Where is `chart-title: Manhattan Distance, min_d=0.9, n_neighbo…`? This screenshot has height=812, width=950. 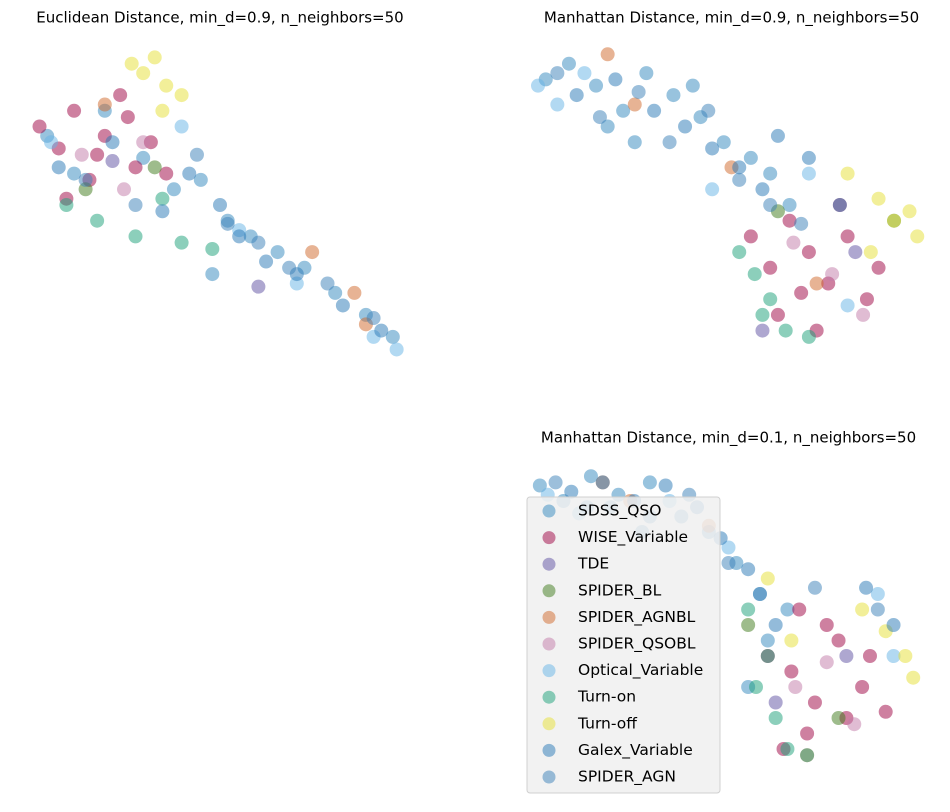 chart-title: Manhattan Distance, min_d=0.9, n_neighbo… is located at coordinates (731, 18).